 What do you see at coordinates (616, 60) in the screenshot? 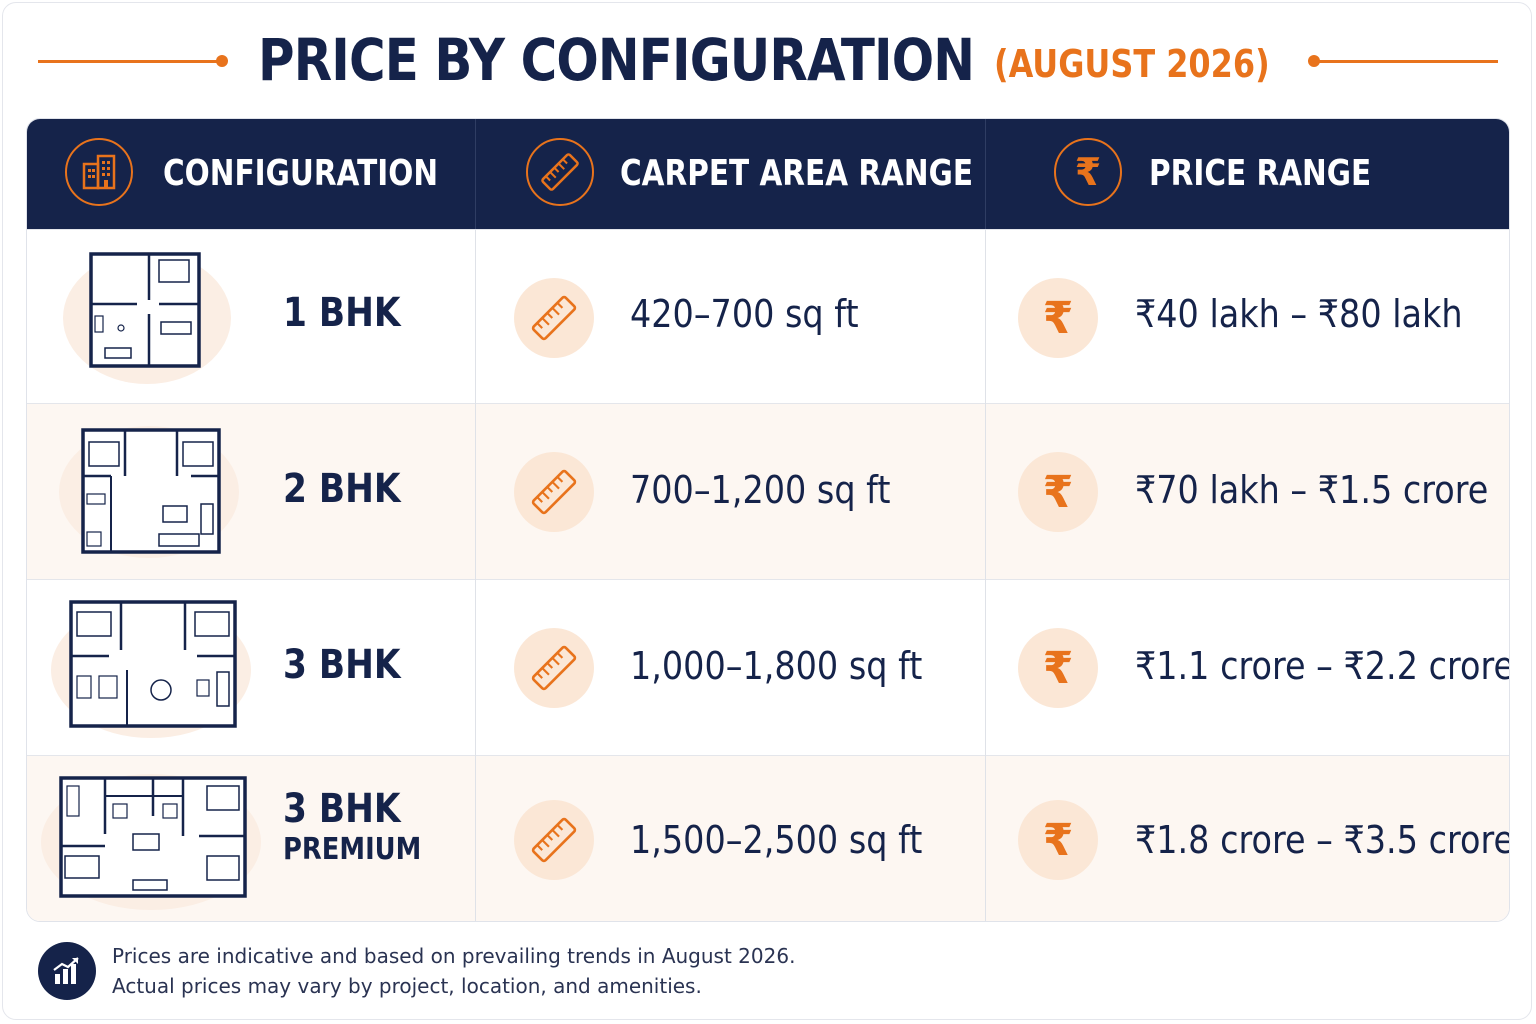
I see `page-title: PRICE BY CONFIGURATION` at bounding box center [616, 60].